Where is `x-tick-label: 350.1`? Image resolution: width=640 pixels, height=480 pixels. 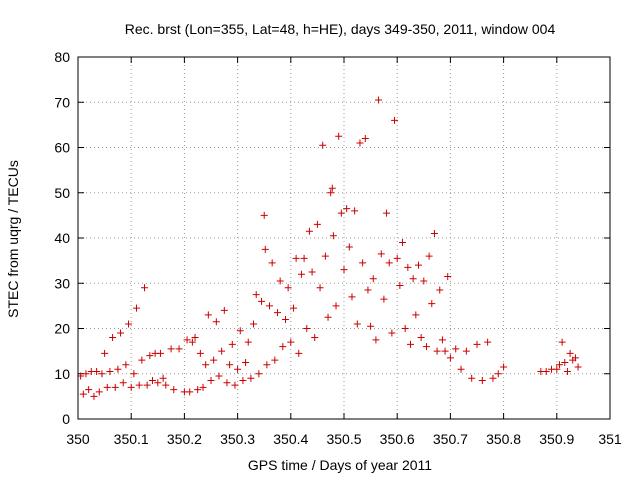
x-tick-label: 350.1 is located at coordinates (131, 439).